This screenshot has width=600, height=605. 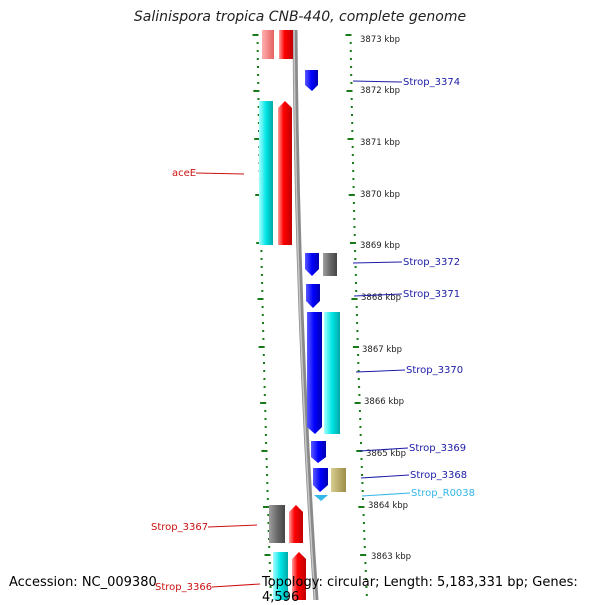 I want to click on label-strop-3371: Strop_3371, so click(x=431, y=294).